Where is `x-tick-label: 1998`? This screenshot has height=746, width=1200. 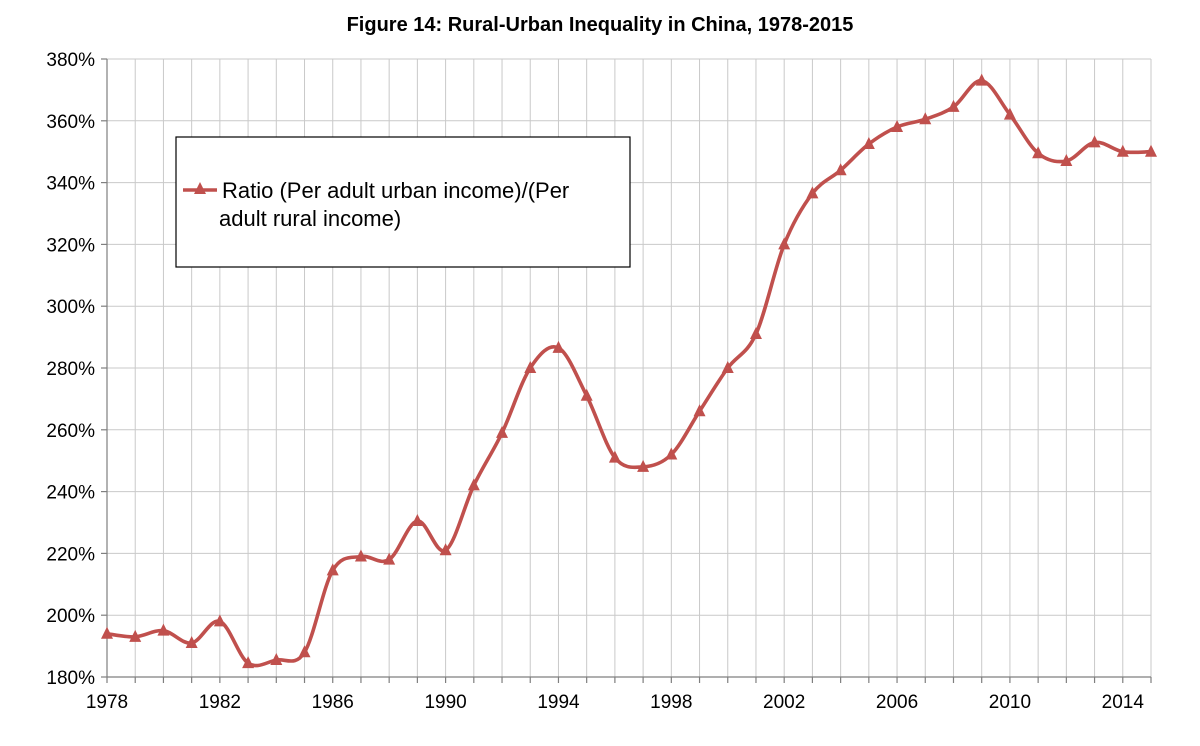
x-tick-label: 1998 is located at coordinates (671, 702).